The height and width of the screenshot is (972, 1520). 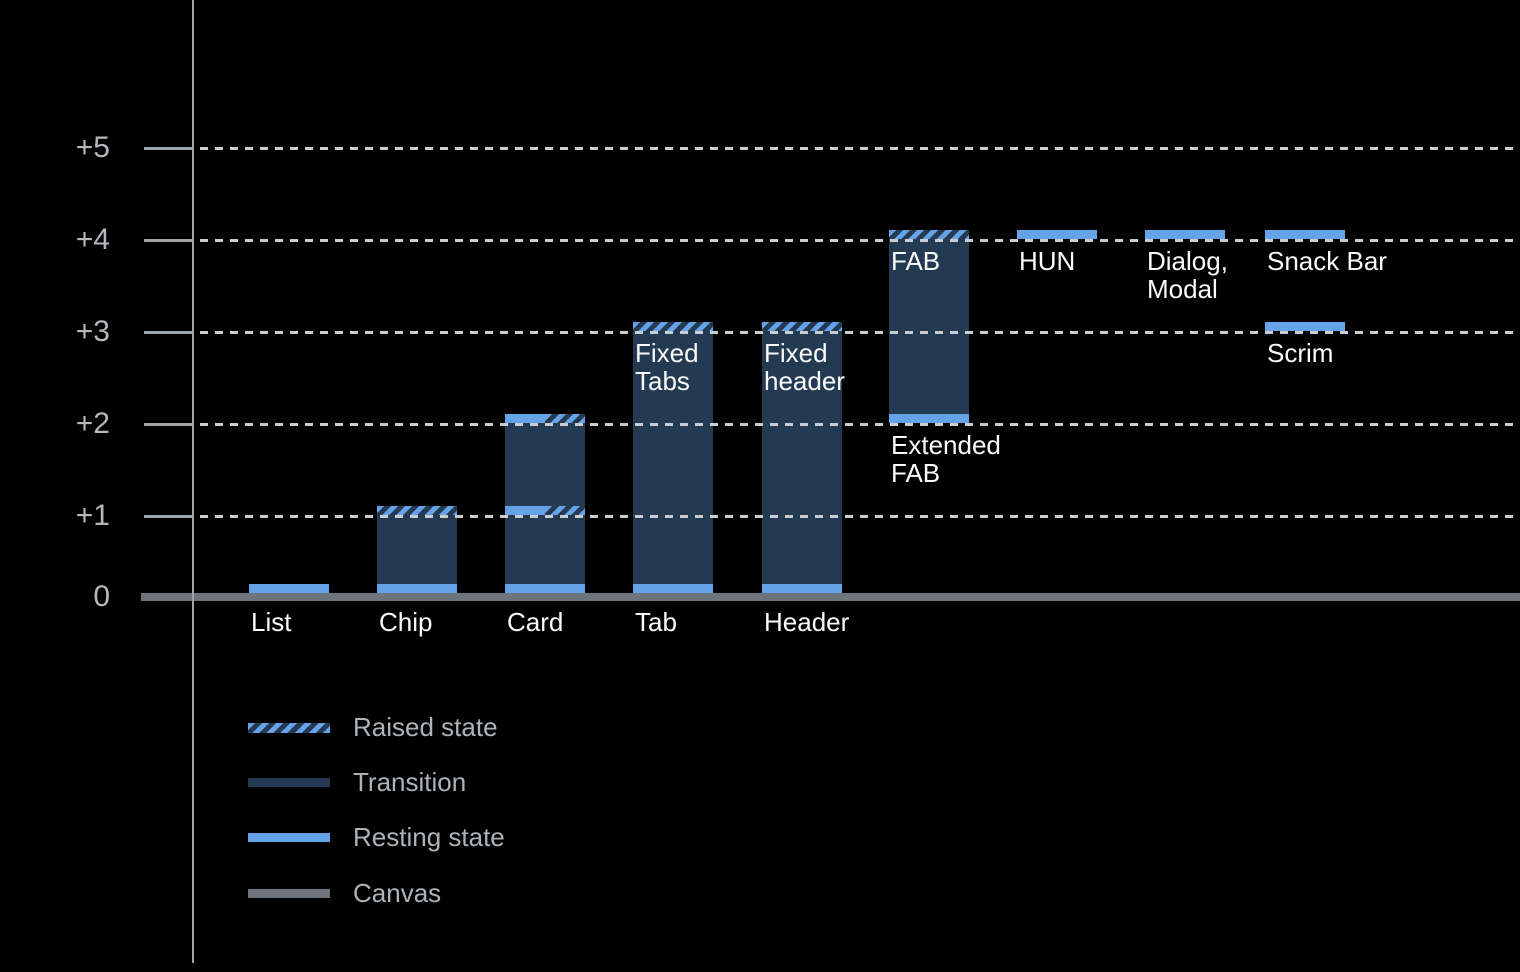 What do you see at coordinates (656, 622) in the screenshot?
I see `bar-label-tab: Tab` at bounding box center [656, 622].